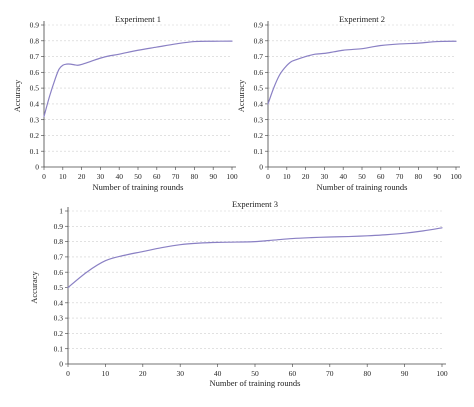 The image size is (474, 407). I want to click on chart-title: Experiment 1, so click(138, 19).